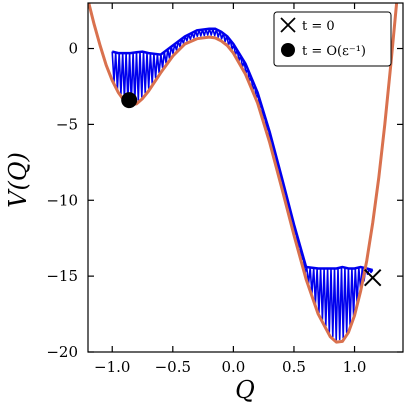 Image resolution: width=407 pixels, height=407 pixels. What do you see at coordinates (62, 352) in the screenshot?
I see `y-tick-label: −20` at bounding box center [62, 352].